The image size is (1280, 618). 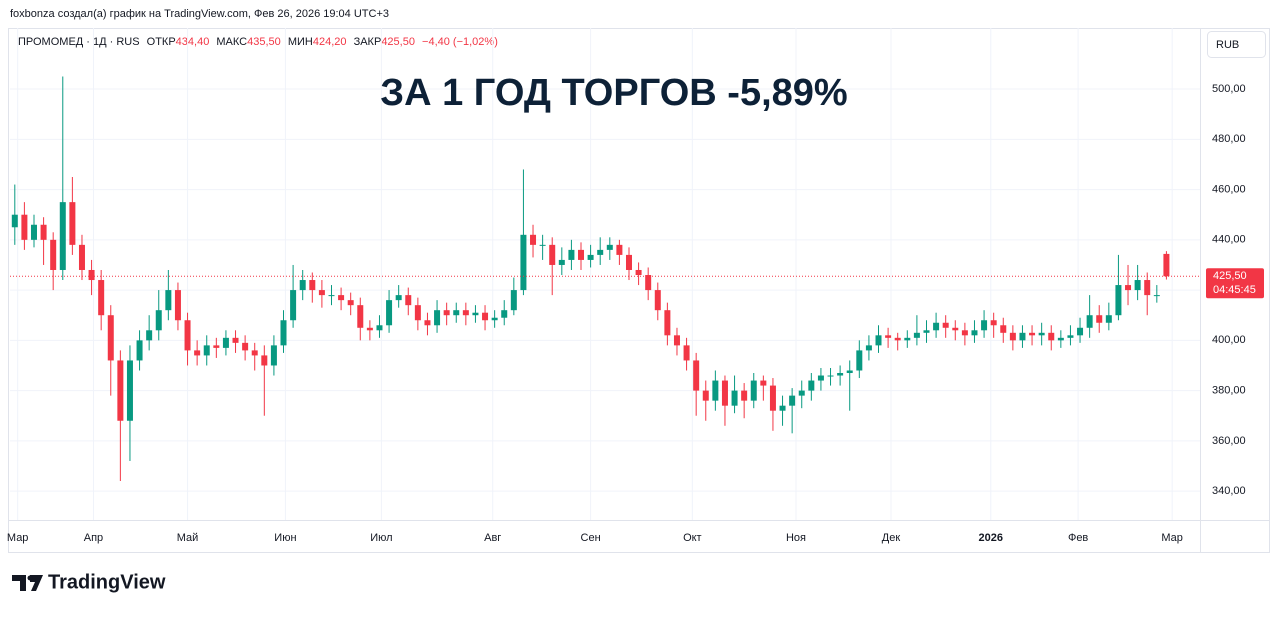 What do you see at coordinates (891, 538) in the screenshot?
I see `x-tick-label: Дек` at bounding box center [891, 538].